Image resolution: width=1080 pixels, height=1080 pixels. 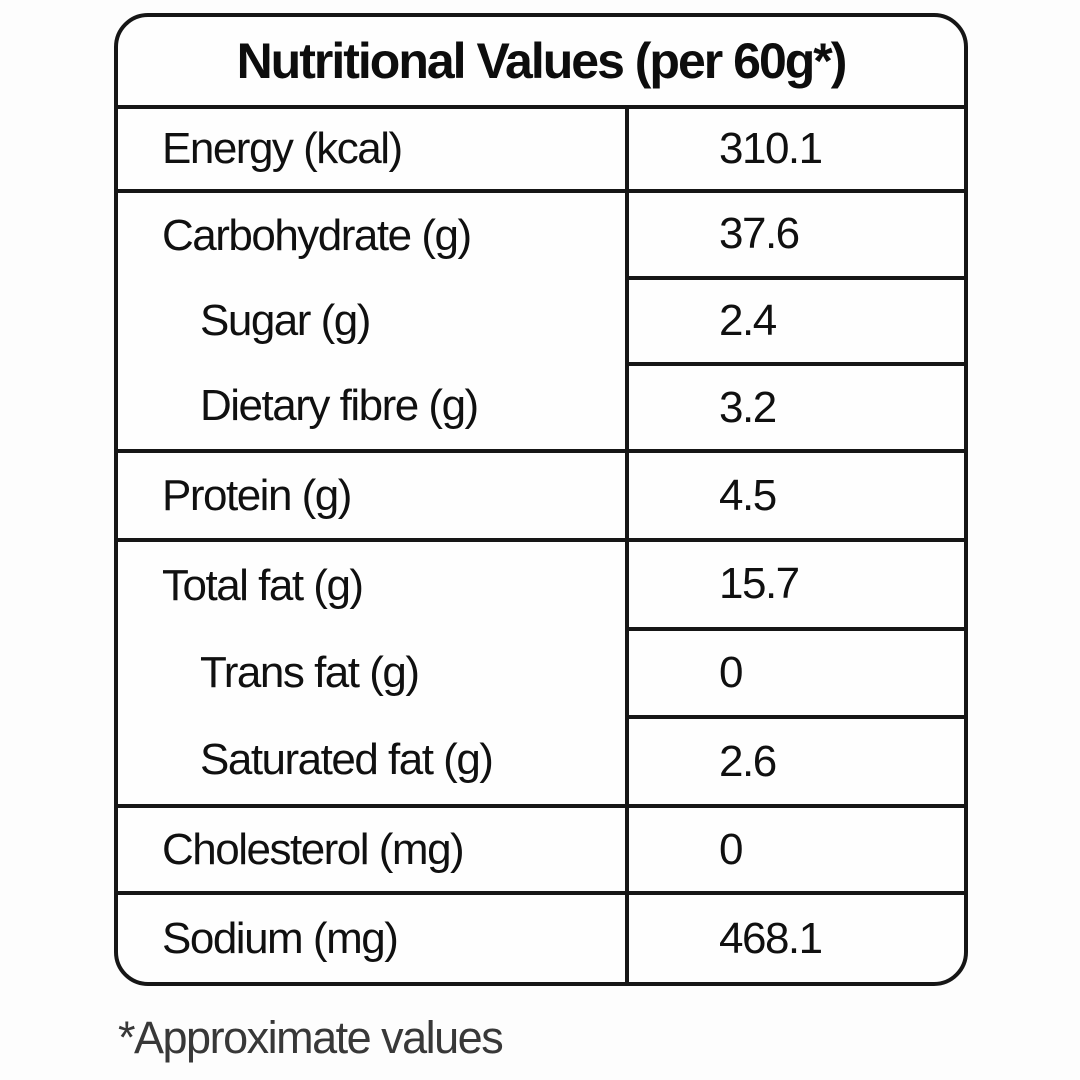 I want to click on energy-label: Energy (kcal), so click(x=282, y=148).